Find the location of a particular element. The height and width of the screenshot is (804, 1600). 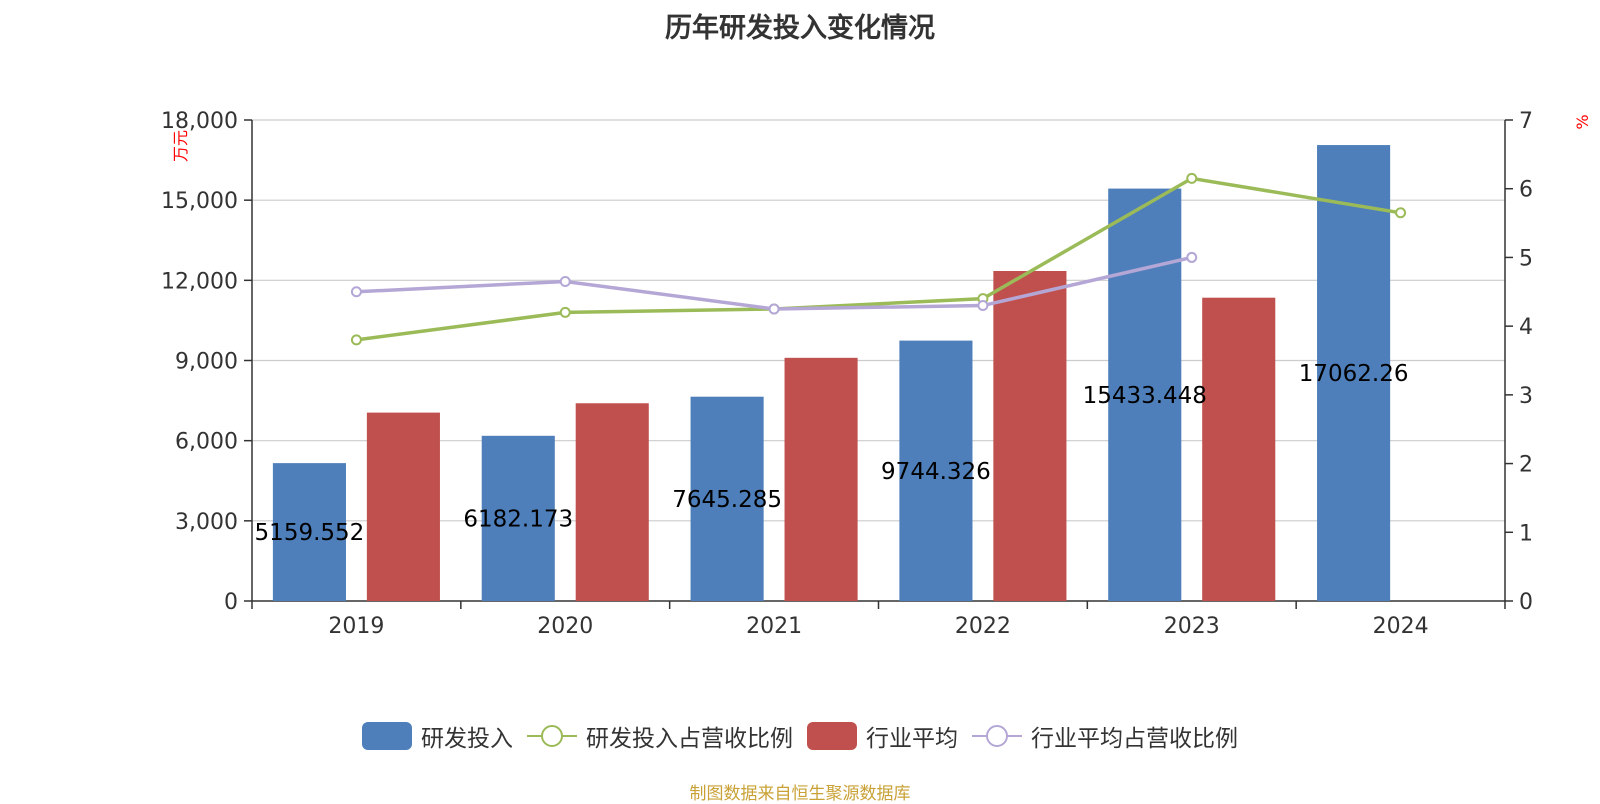

x-axis-tick-label: 2023 is located at coordinates (1192, 626).